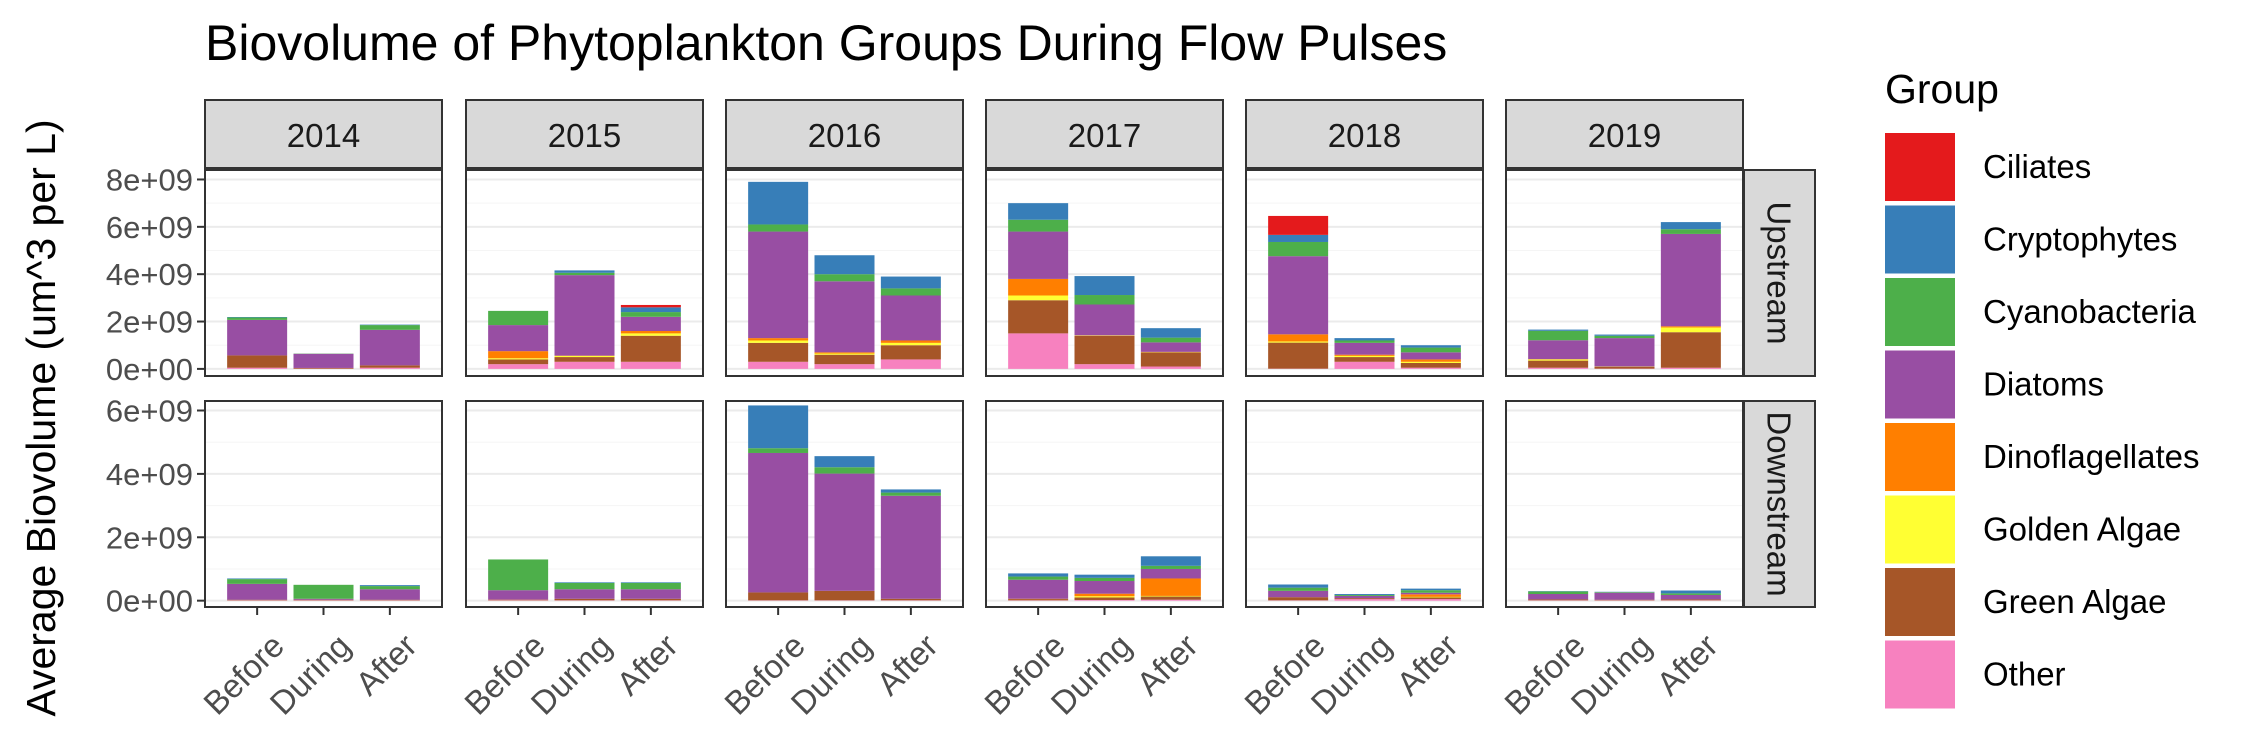 This screenshot has height=750, width=2250. What do you see at coordinates (1558, 596) in the screenshot?
I see `bar-downstream-2019-before` at bounding box center [1558, 596].